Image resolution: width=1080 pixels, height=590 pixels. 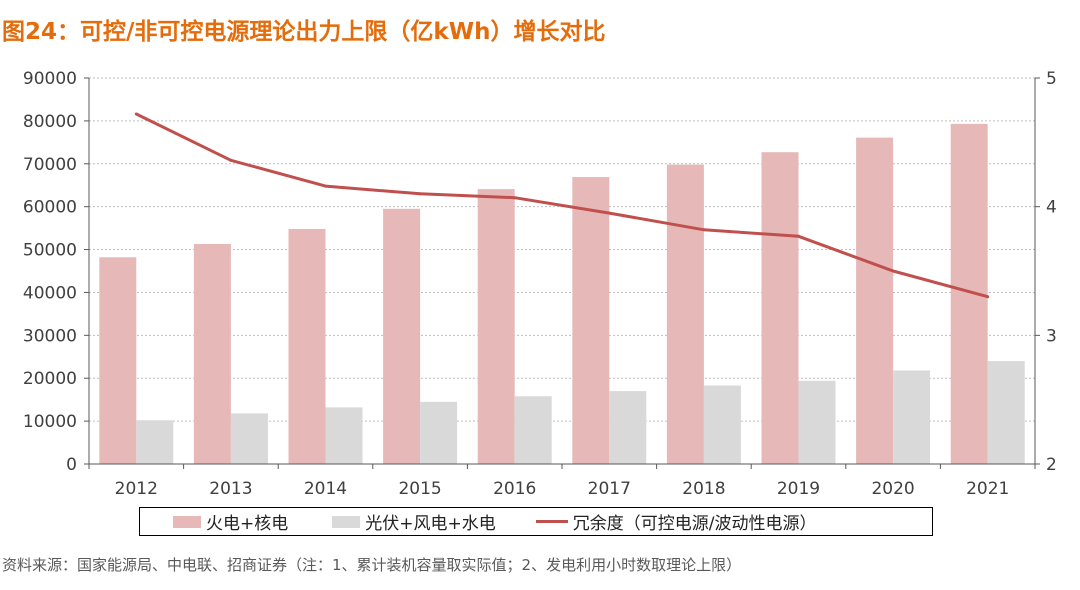 I want to click on x-axis-tick-label: 2020, so click(x=892, y=489).